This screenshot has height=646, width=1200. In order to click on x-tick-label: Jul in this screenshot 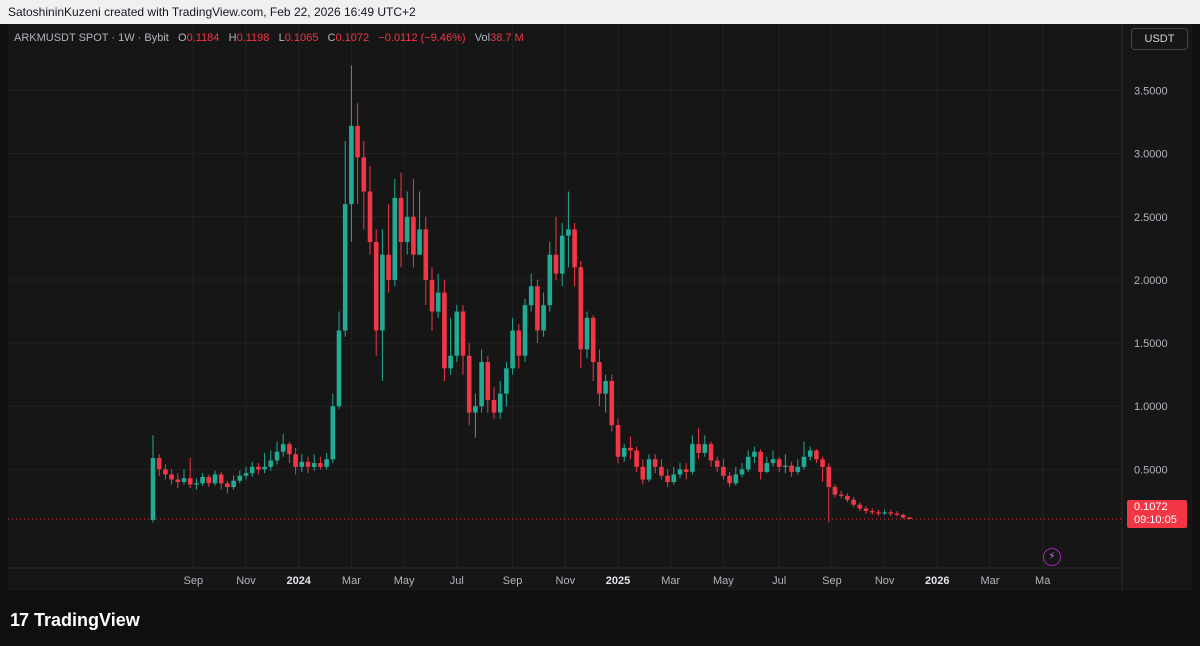, I will do `click(457, 581)`.